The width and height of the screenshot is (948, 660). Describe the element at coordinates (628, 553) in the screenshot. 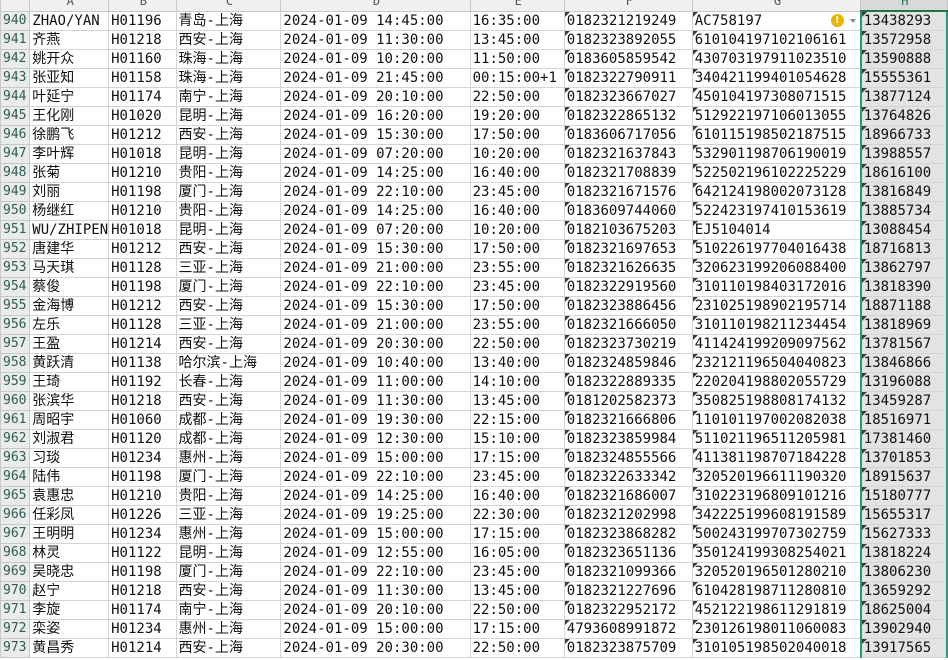

I see `cell-f: 0182323651136` at that location.